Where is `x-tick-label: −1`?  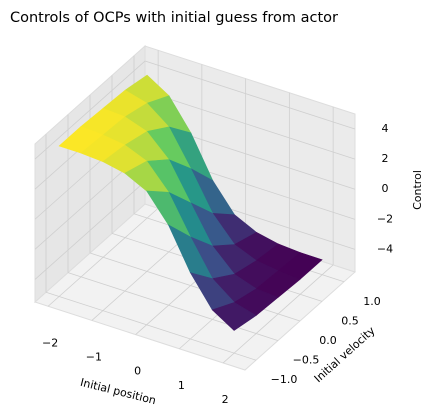 x-tick-label: −1 is located at coordinates (94, 356).